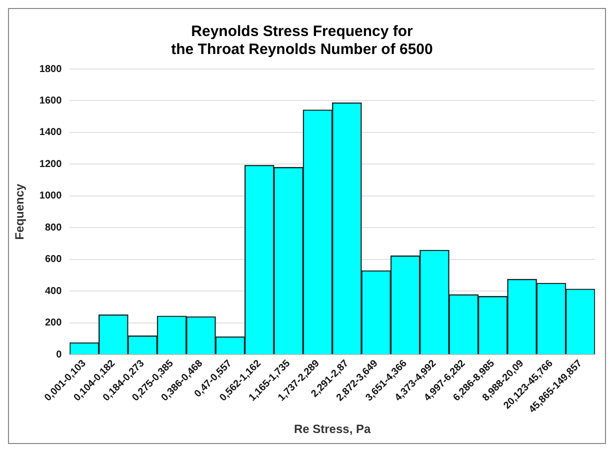 This screenshot has width=614, height=452. I want to click on y-tick-label: 400, so click(53, 291).